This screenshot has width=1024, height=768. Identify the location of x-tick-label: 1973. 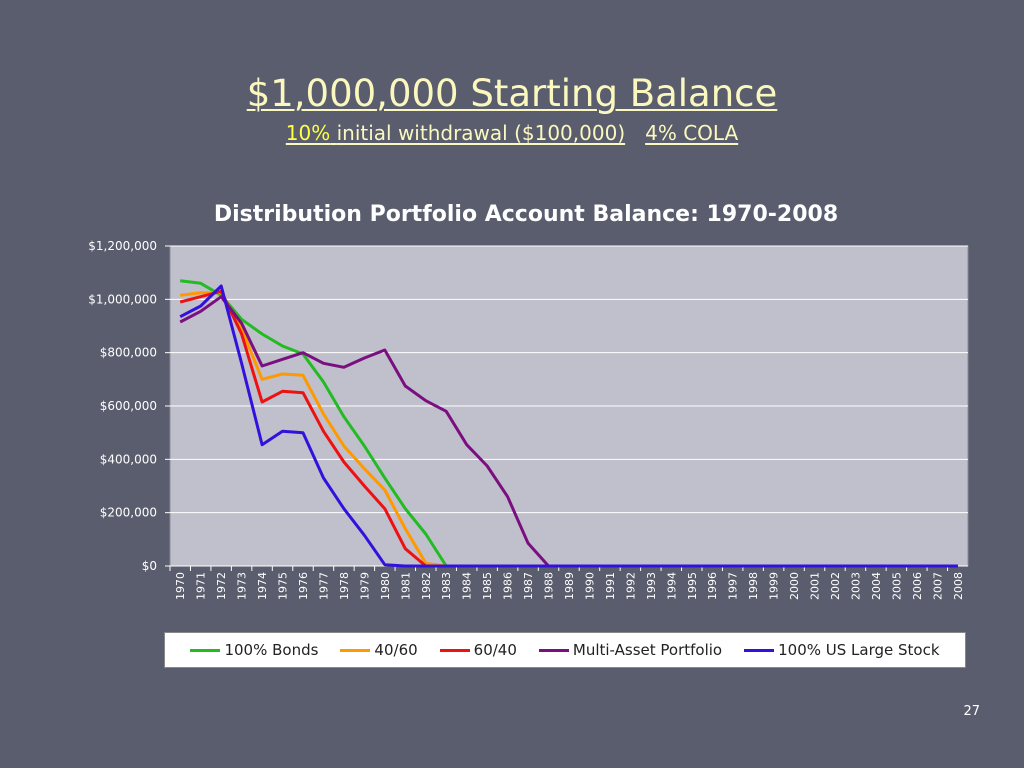
(242, 586).